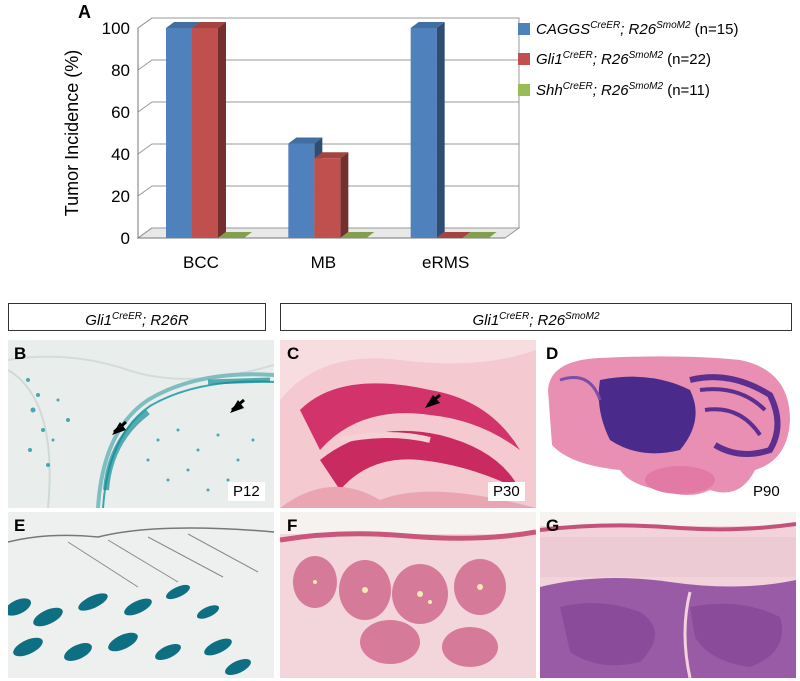 This screenshot has height=681, width=800. I want to click on panel-e-image, so click(141, 595).